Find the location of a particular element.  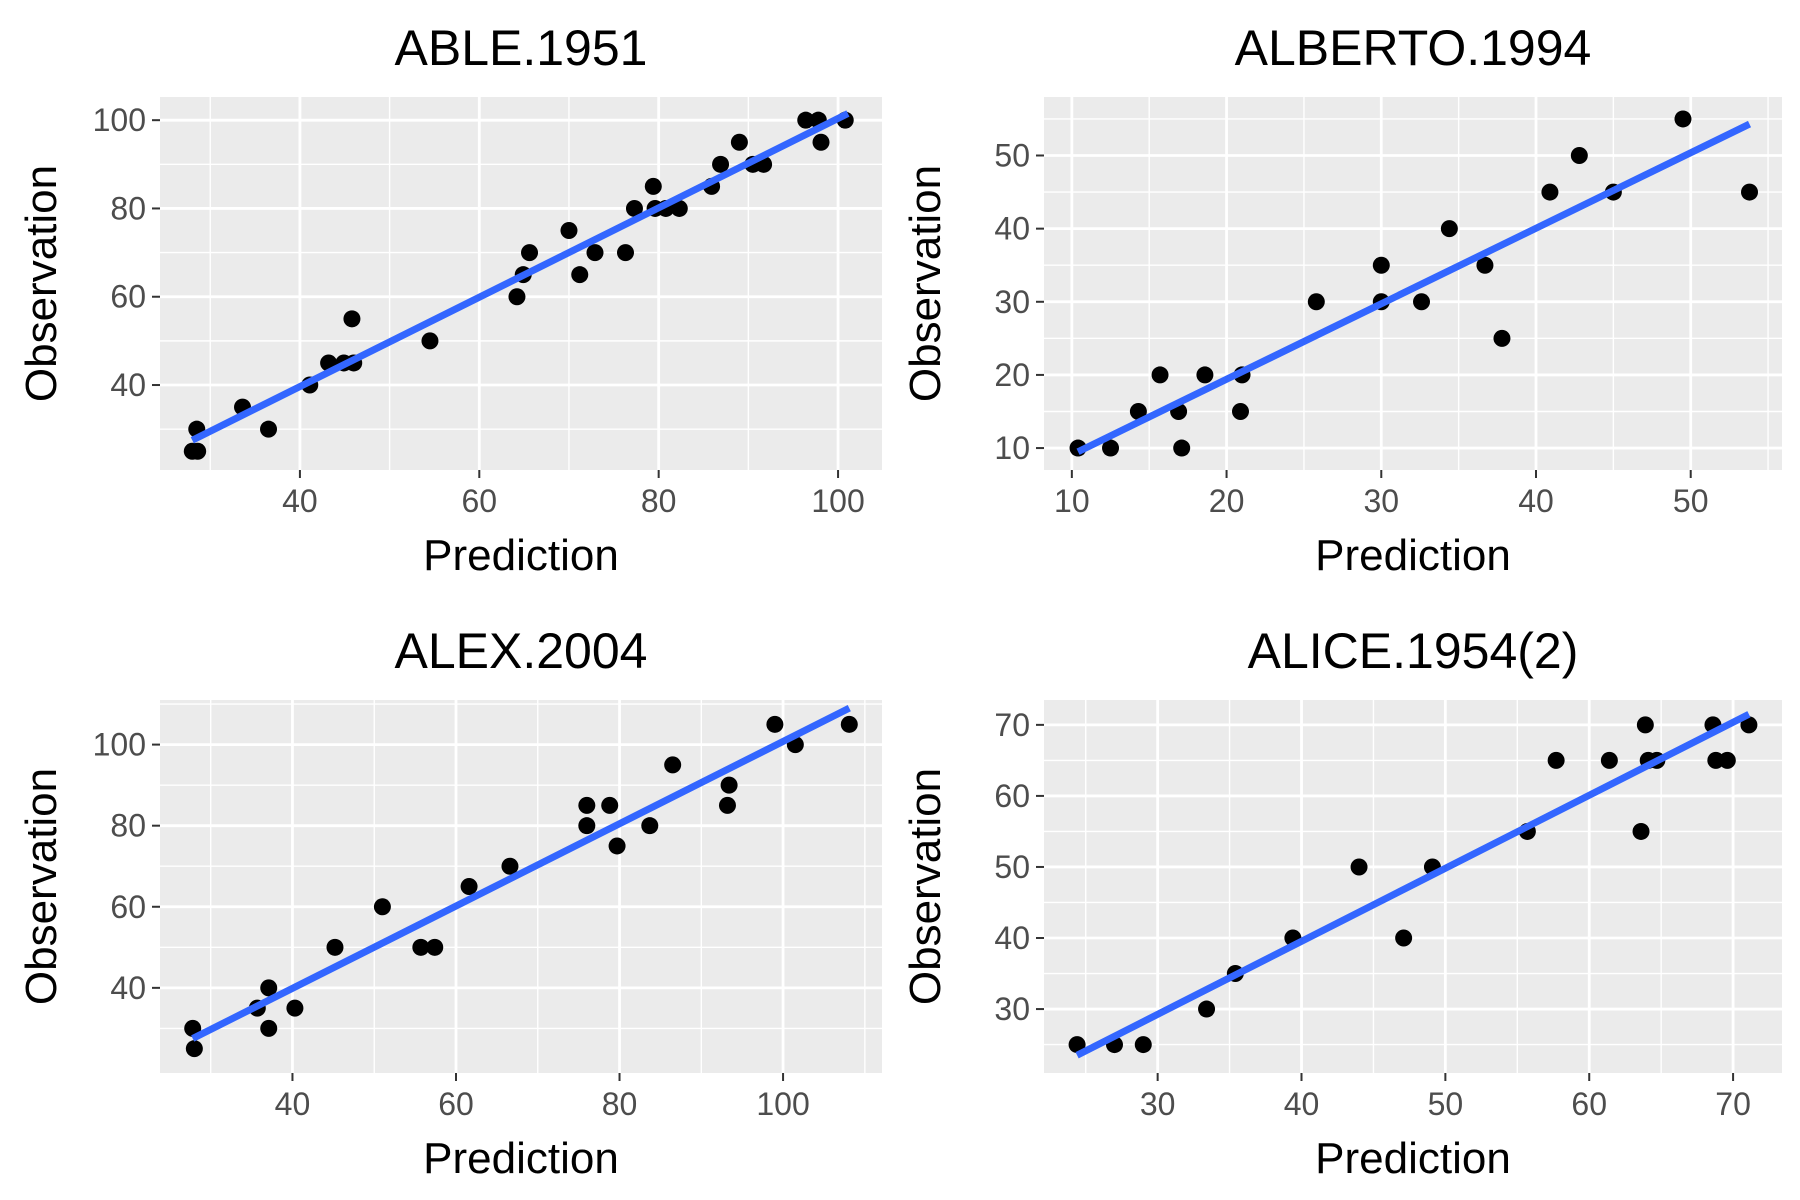

panel-title: ABLE.1951 is located at coordinates (521, 48).